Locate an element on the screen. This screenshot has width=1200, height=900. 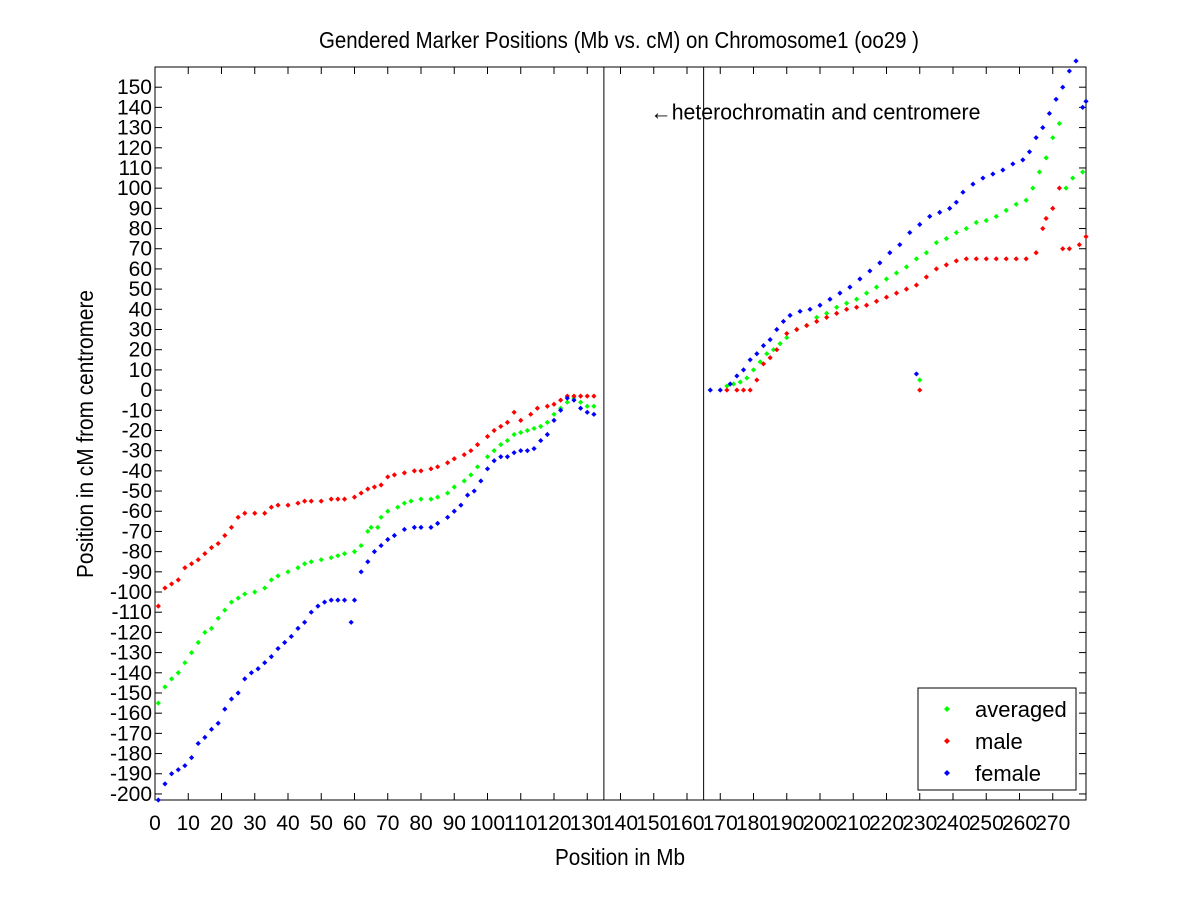
y-tick-label: 50 is located at coordinates (140, 289).